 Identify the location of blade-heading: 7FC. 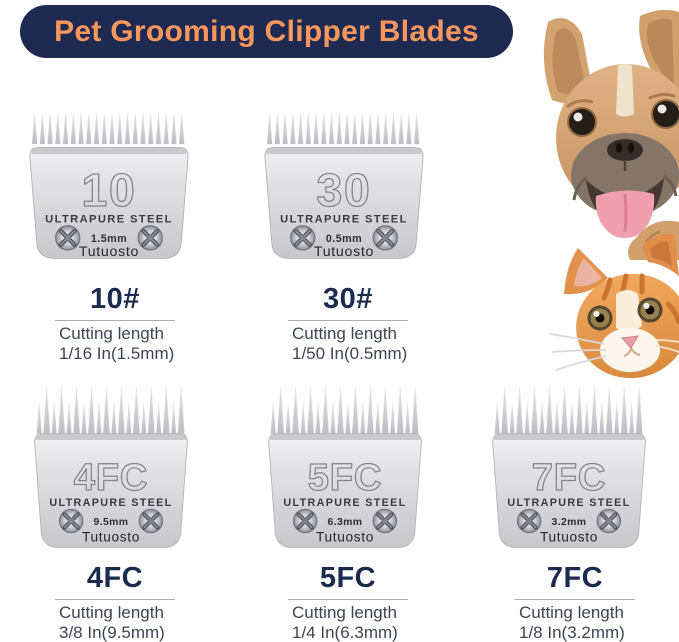
(575, 578).